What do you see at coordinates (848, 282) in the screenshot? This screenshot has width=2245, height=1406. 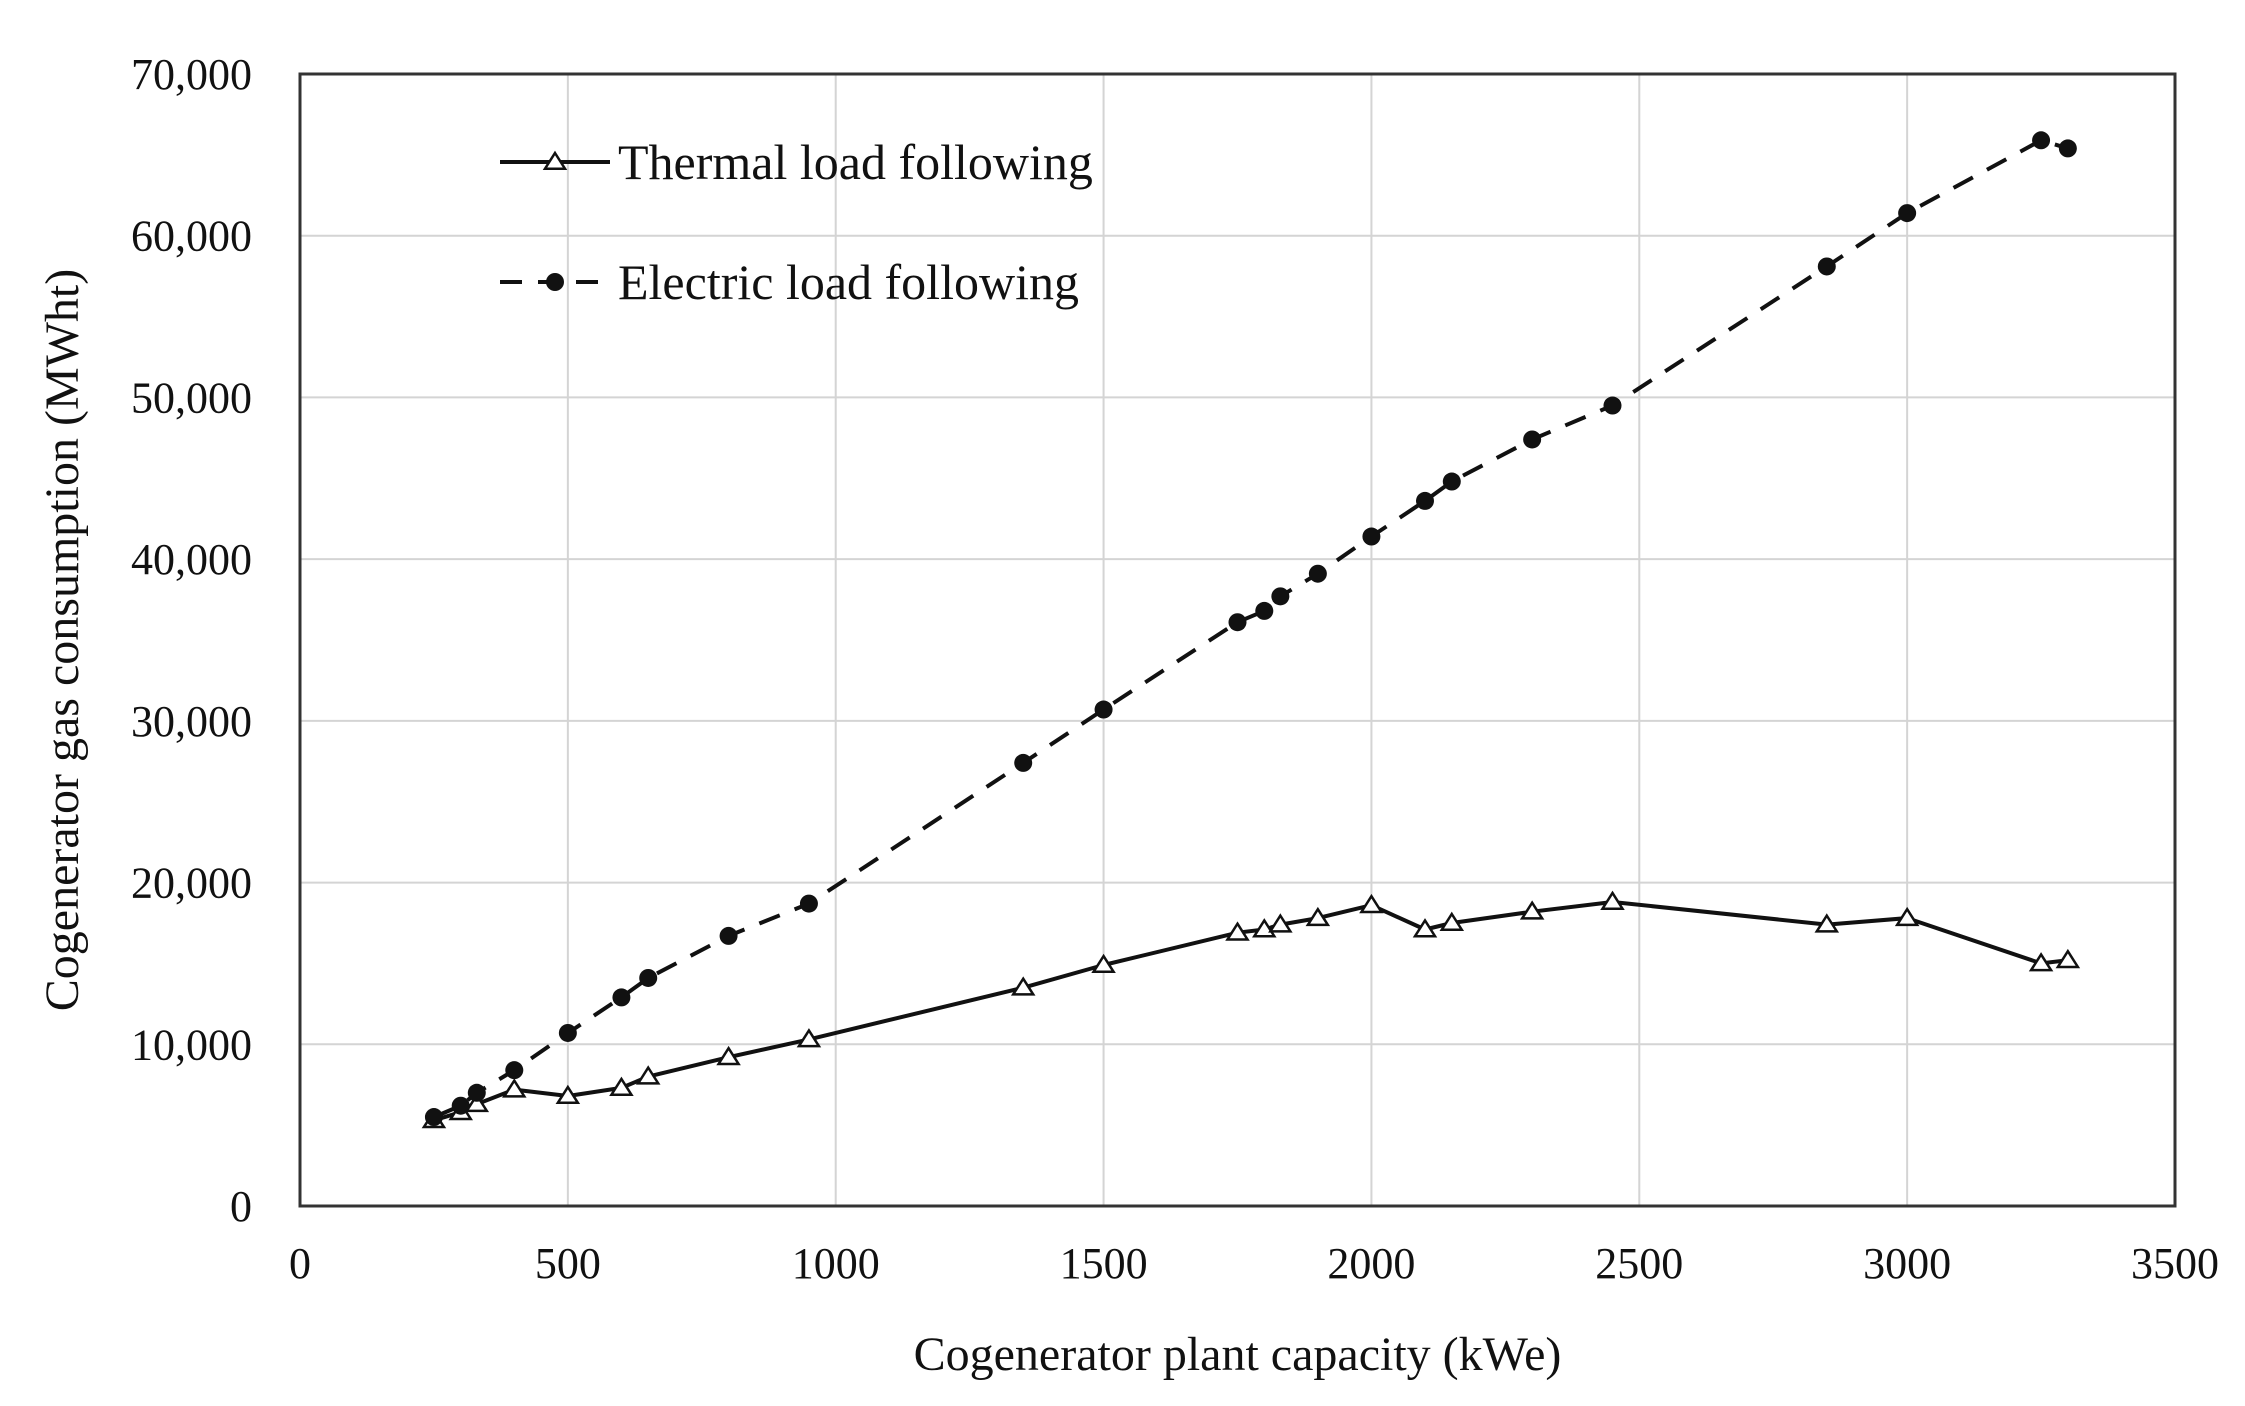 I see `legend-label-electric: Electric load following` at bounding box center [848, 282].